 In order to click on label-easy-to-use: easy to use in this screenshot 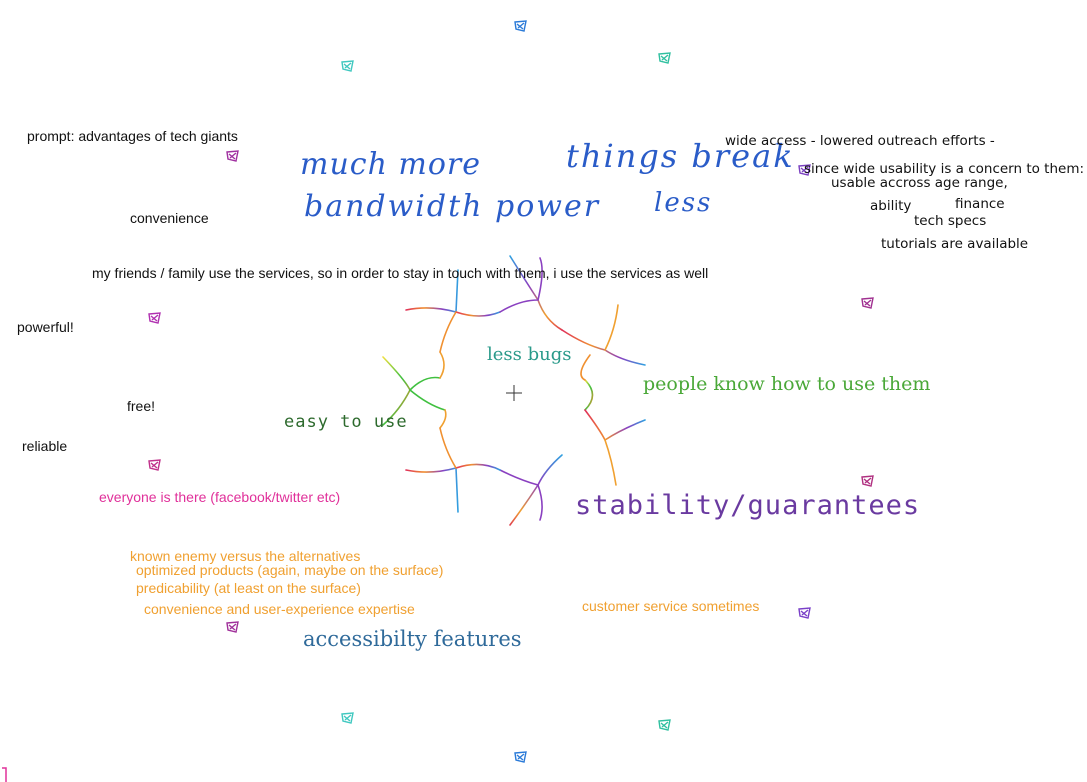, I will do `click(346, 422)`.